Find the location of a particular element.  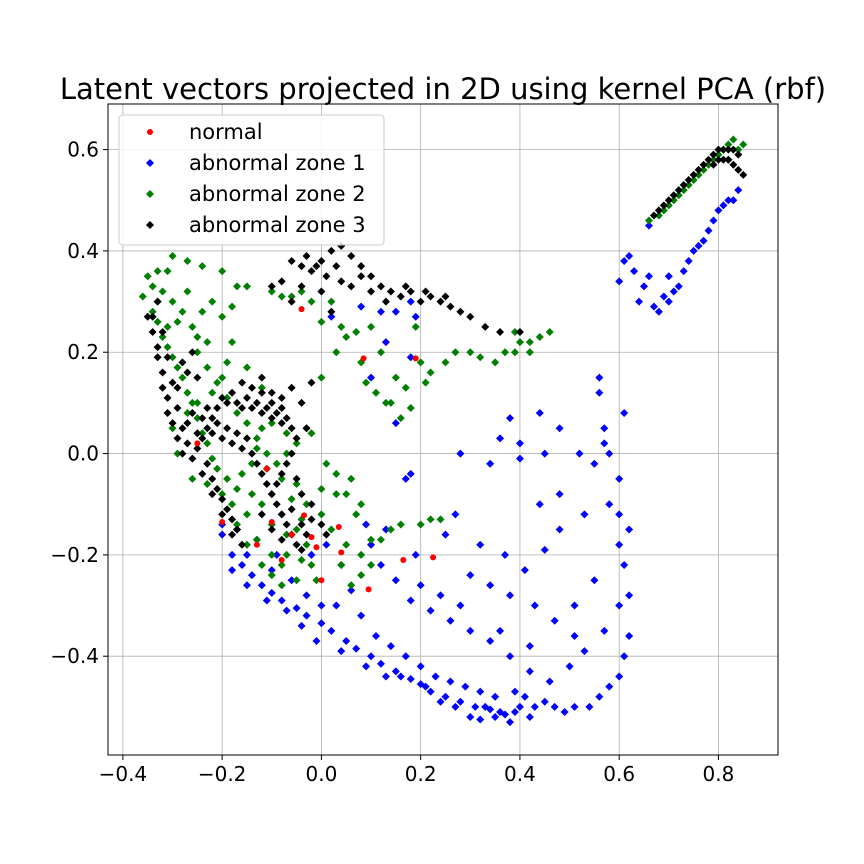

y-tick-label: 0.0 is located at coordinates (83, 454).